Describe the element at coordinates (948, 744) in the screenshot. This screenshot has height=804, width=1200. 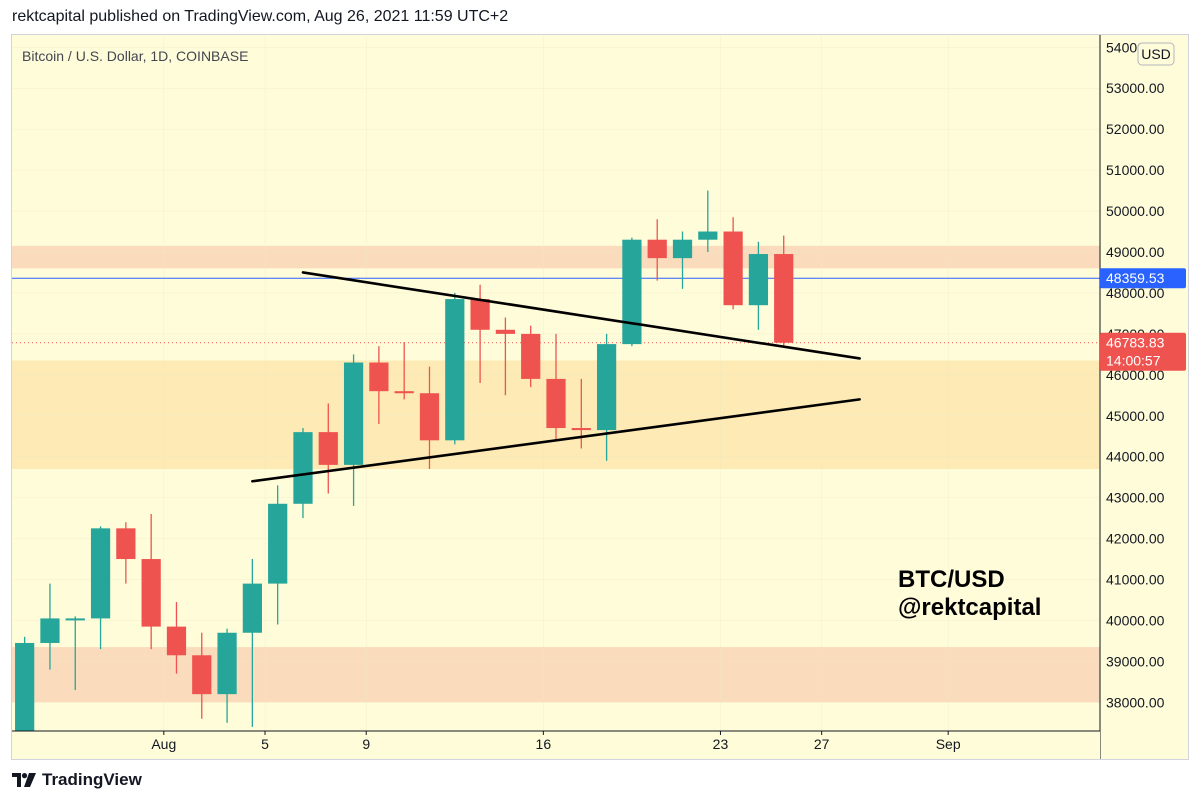
I see `x-tick-label: Sep` at that location.